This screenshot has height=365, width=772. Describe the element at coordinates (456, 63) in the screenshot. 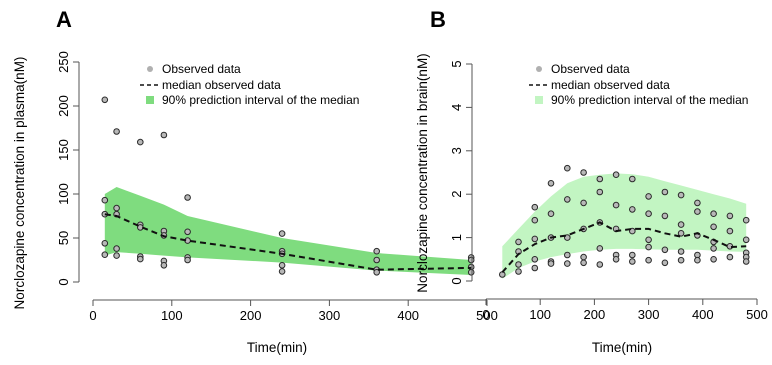

I see `panel-b-y-tick-label: 5` at that location.